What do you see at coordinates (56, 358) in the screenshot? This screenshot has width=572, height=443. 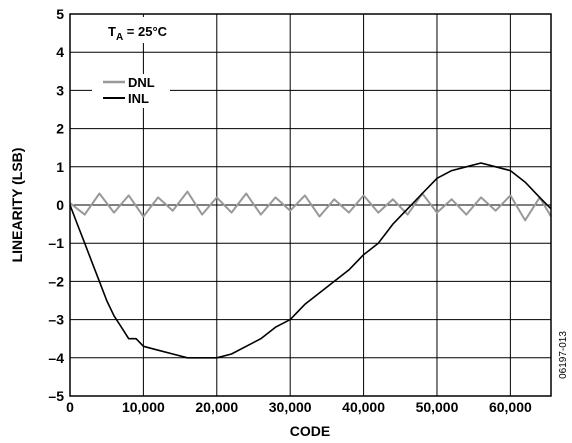 I see `y-tick-label: –4` at bounding box center [56, 358].